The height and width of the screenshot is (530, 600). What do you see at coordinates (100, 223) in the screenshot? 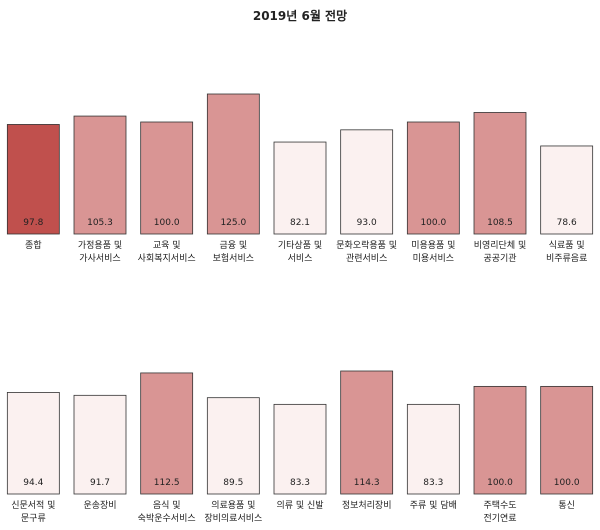
I see `data-label: 105.3` at bounding box center [100, 223].